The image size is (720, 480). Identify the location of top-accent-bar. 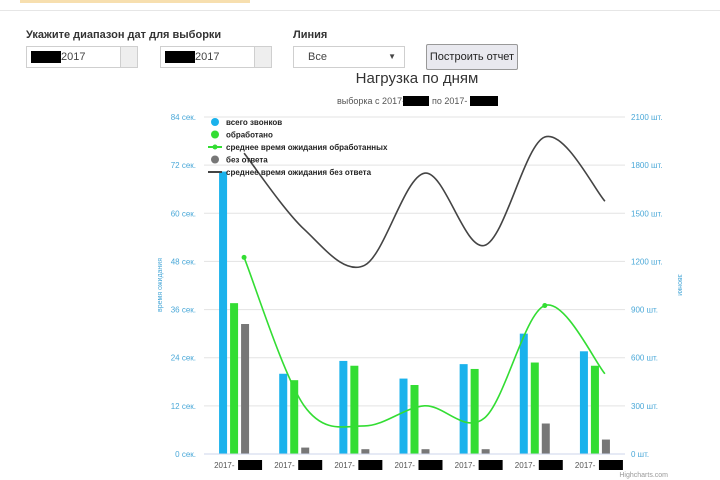
(135, 1).